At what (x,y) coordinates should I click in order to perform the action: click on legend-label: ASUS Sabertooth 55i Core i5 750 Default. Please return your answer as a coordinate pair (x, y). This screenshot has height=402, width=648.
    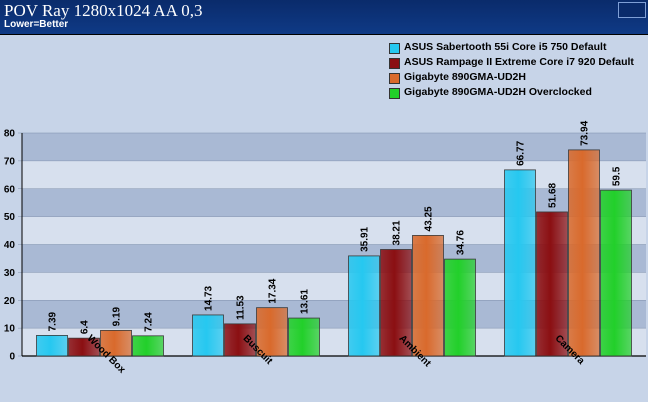
    Looking at the image, I should click on (505, 47).